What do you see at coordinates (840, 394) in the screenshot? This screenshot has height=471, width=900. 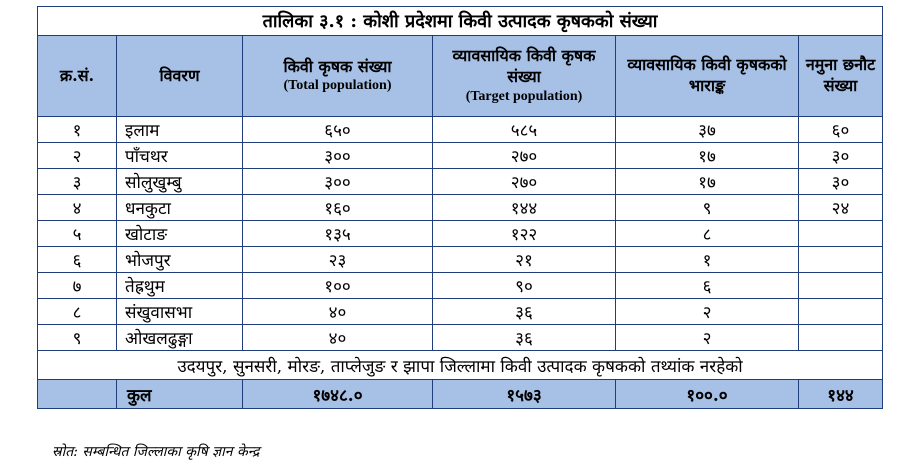 I see `total-sample-sum: १४४` at bounding box center [840, 394].